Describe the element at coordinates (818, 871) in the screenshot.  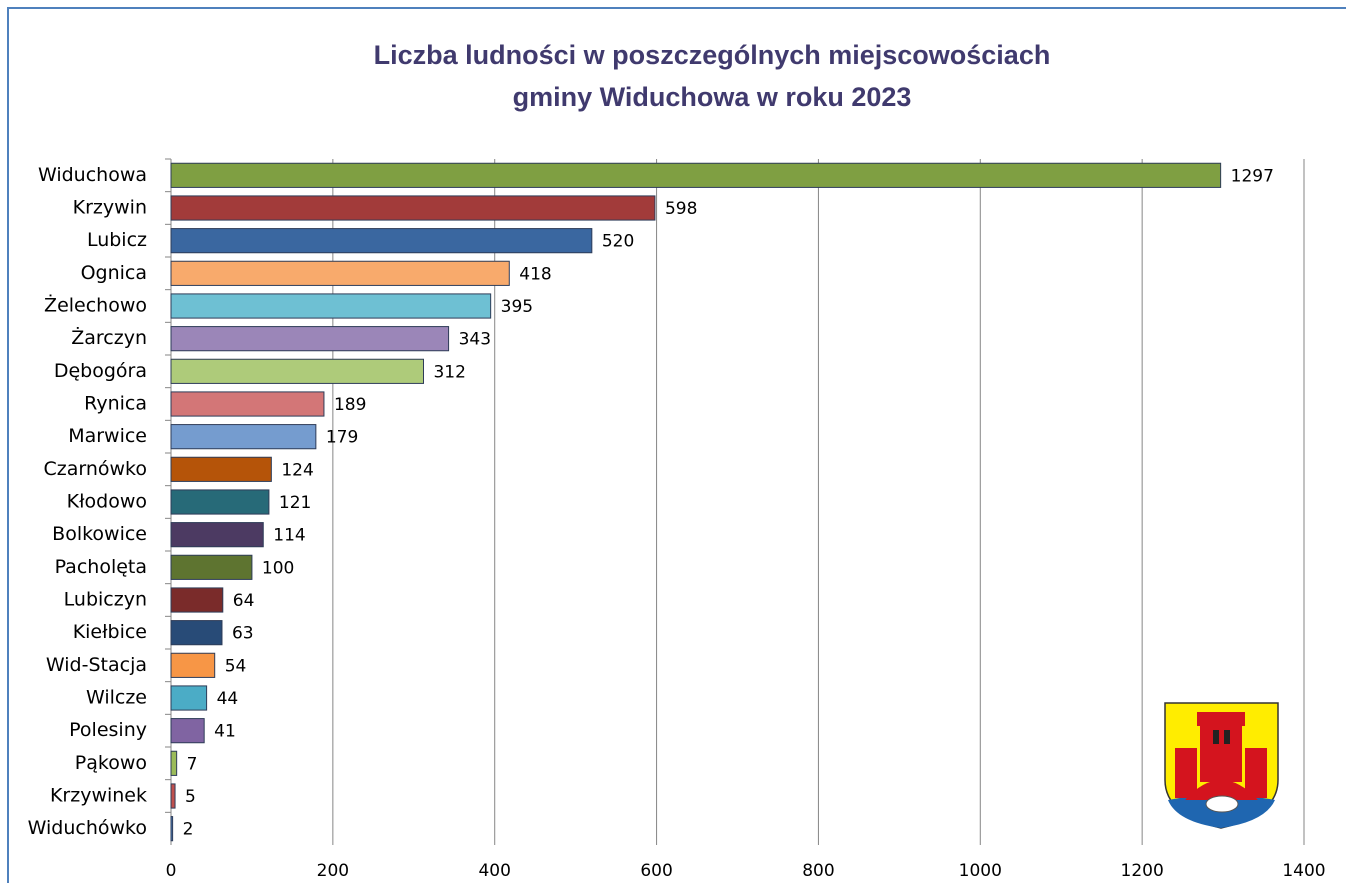
I see `x-tick-label: 800` at that location.